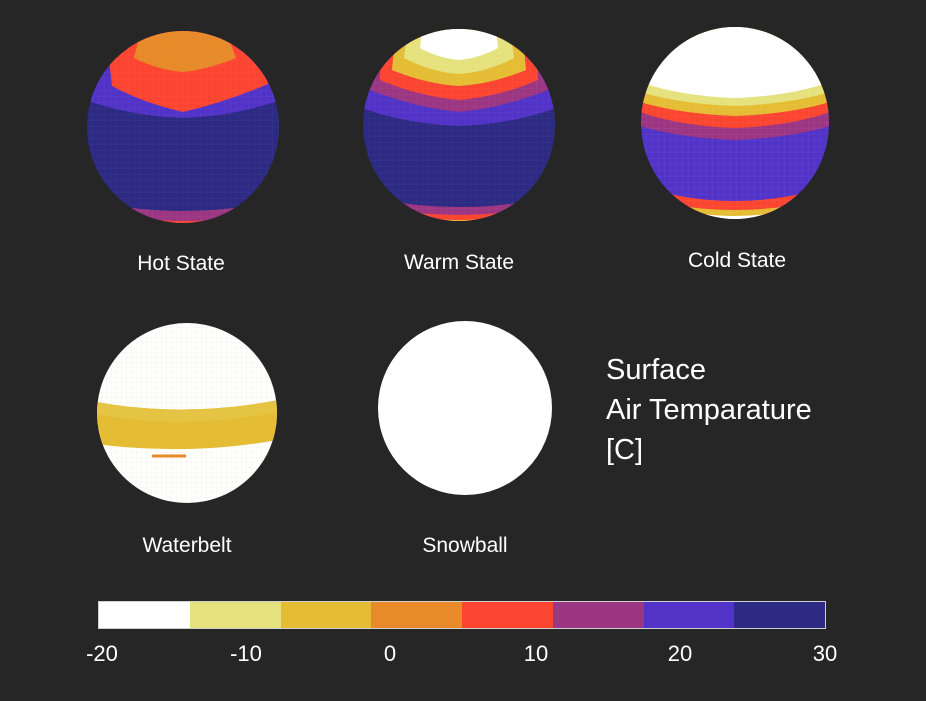 The width and height of the screenshot is (926, 701). I want to click on colorbar-tick: -20, so click(102, 653).